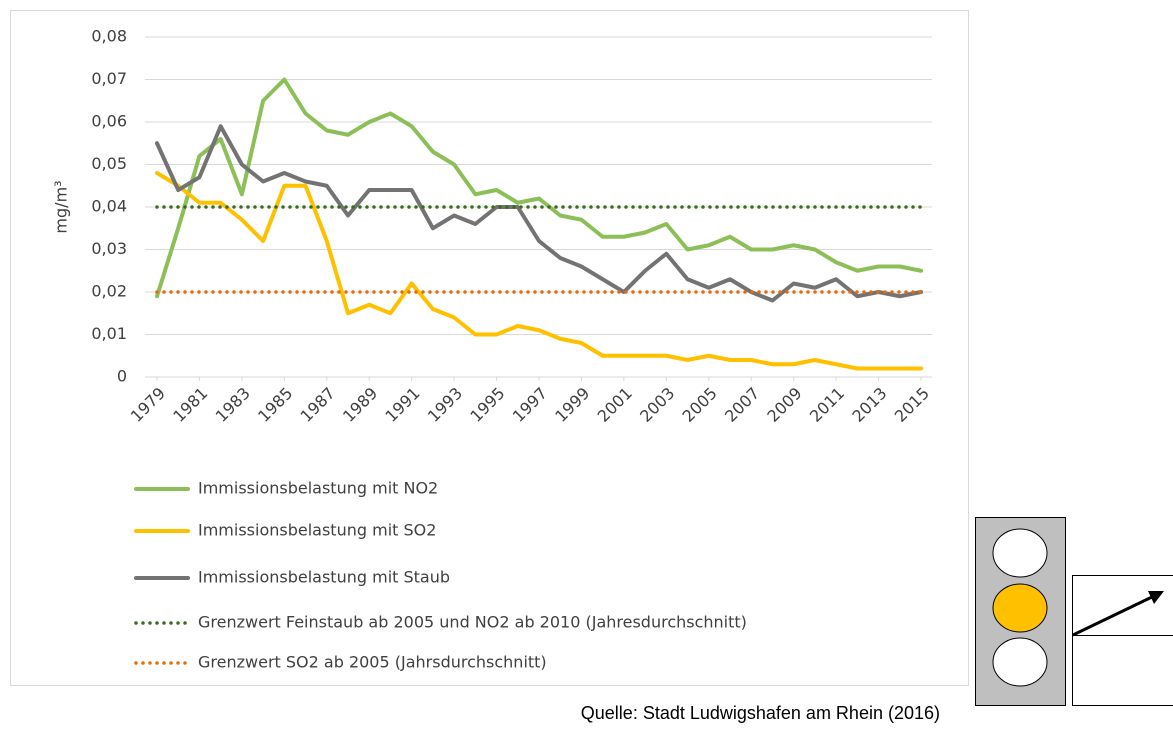 Image resolution: width=1173 pixels, height=729 pixels. I want to click on legend-label: Immissionsbelastung mit SO2, so click(317, 530).